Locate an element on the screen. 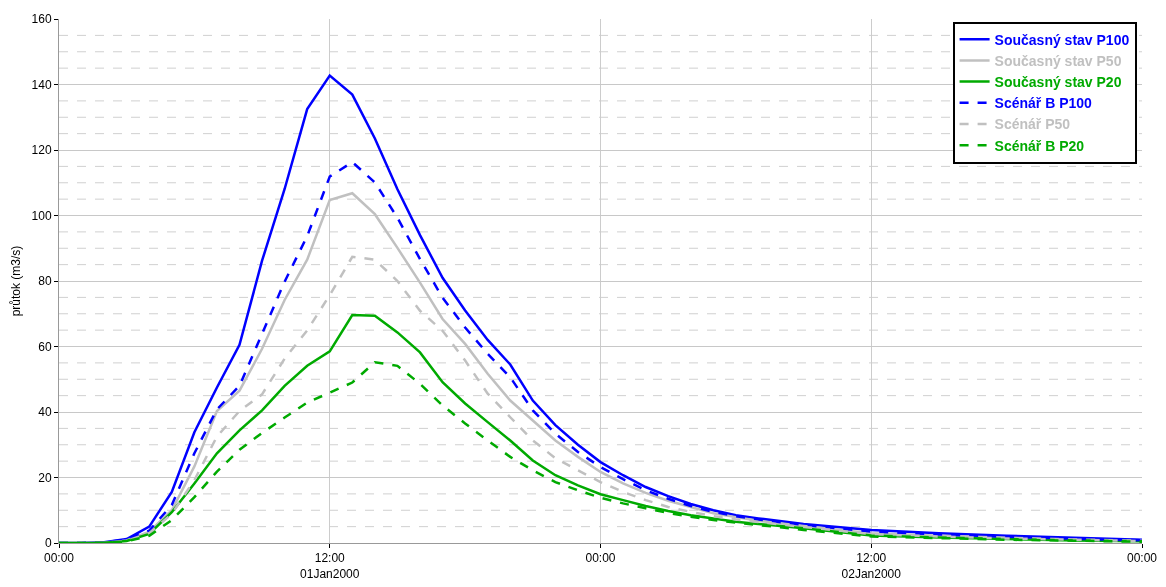  legend-label: Scénář B P100 is located at coordinates (1043, 103).